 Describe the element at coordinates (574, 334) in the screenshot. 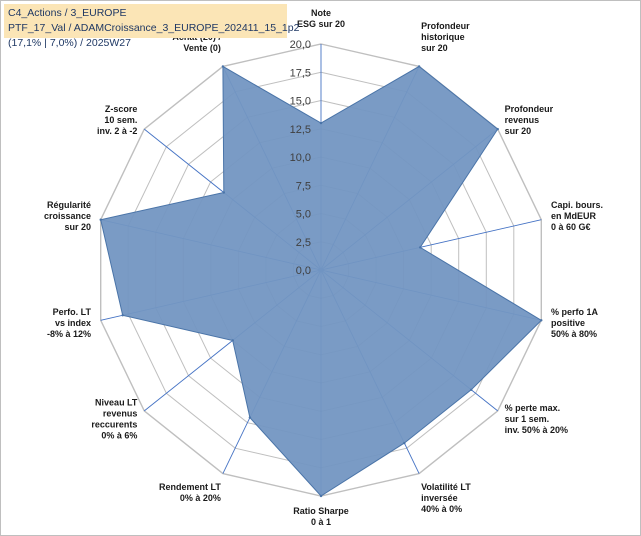

I see `axis-label-line: 50% à 80%` at that location.